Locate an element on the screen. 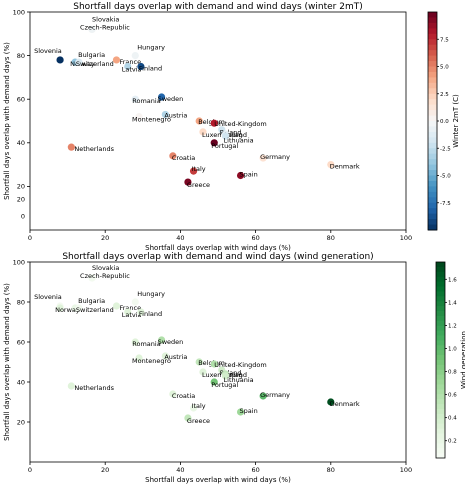 The height and width of the screenshot is (500, 465). colorbar-tick-label: 1.2 is located at coordinates (452, 326).